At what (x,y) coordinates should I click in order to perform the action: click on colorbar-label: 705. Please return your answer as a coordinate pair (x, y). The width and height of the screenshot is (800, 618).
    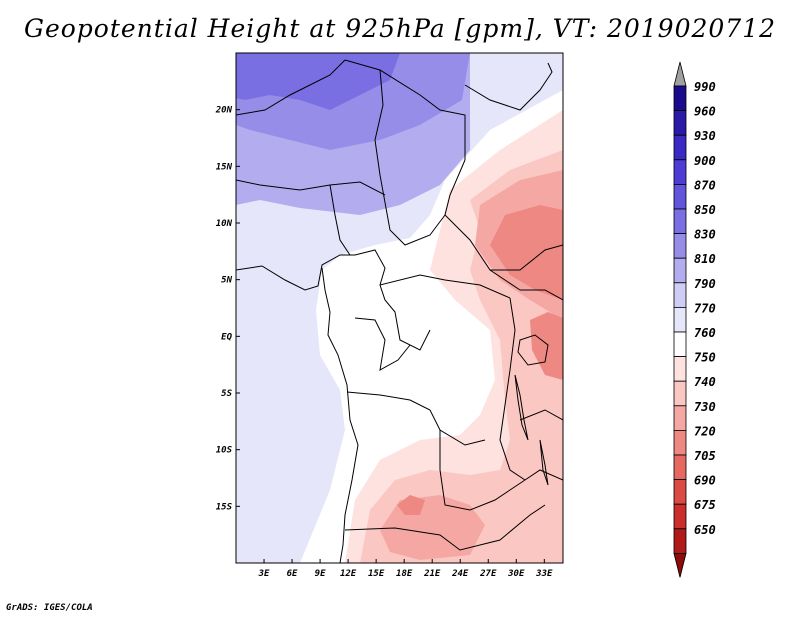
    Looking at the image, I should click on (705, 456).